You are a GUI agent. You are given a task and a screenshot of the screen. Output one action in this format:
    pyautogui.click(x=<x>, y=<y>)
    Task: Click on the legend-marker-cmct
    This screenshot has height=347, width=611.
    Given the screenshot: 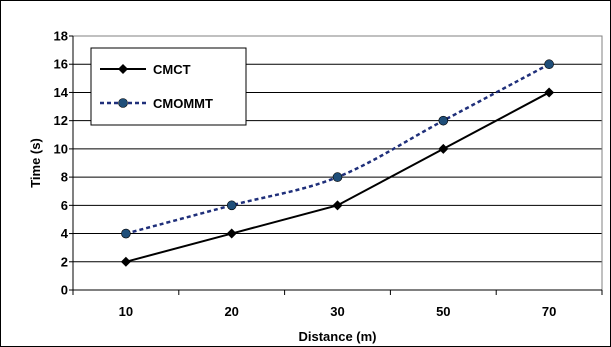 What is the action you would take?
    pyautogui.click(x=123, y=69)
    